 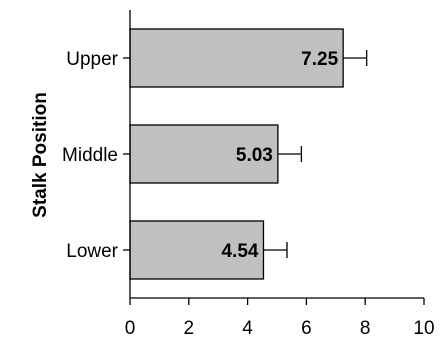 What do you see at coordinates (239, 251) in the screenshot?
I see `data-label: 4.54` at bounding box center [239, 251].